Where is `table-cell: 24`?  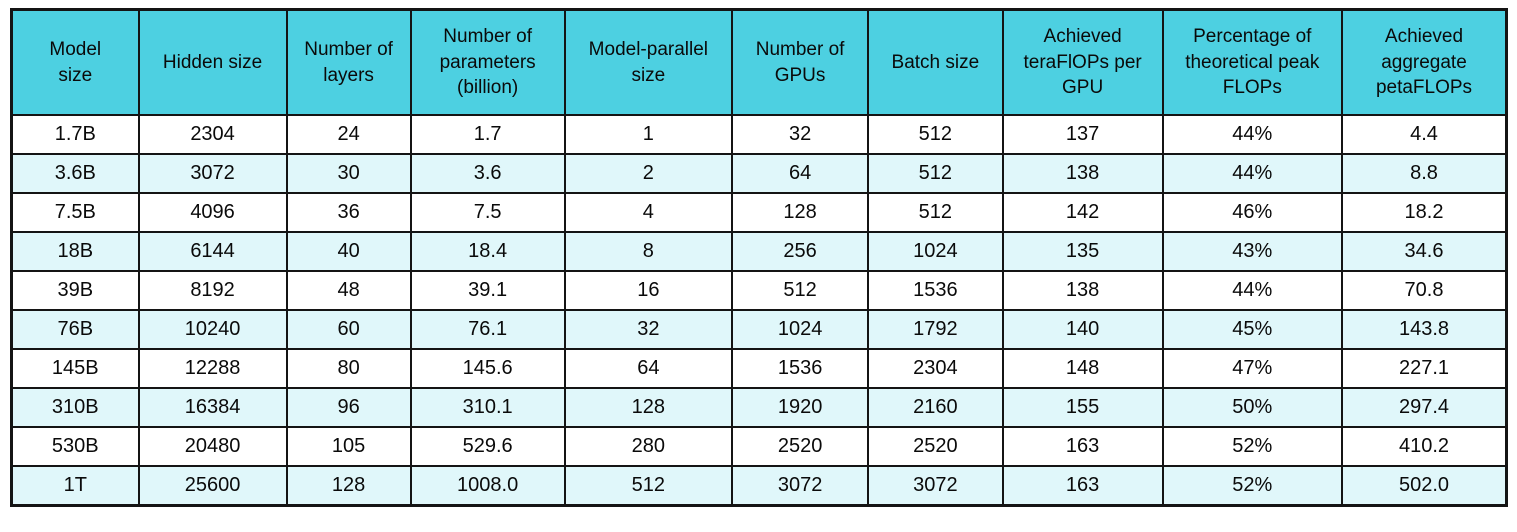
table-cell: 24 is located at coordinates (348, 134).